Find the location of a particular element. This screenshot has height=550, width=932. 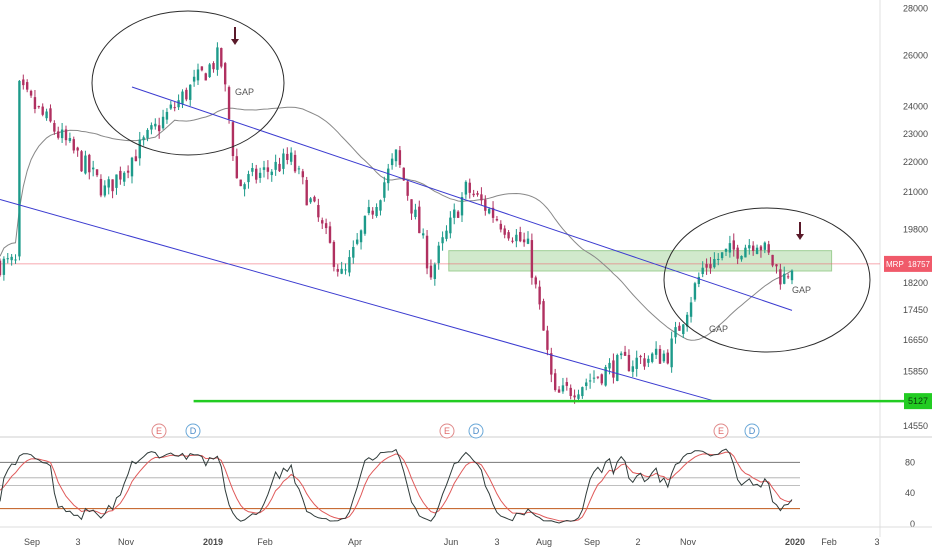

highlight-ellipse-left is located at coordinates (188, 83).